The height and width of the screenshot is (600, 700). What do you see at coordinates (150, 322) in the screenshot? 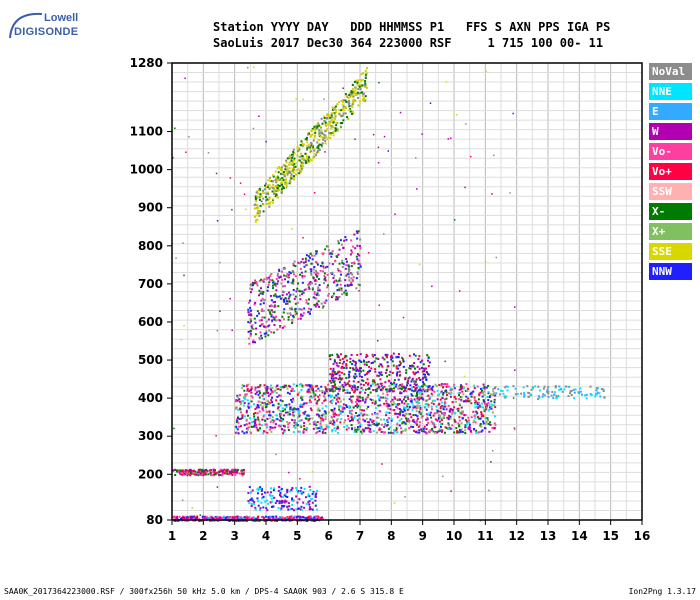
I see `y-tick-label: 600` at bounding box center [150, 322].